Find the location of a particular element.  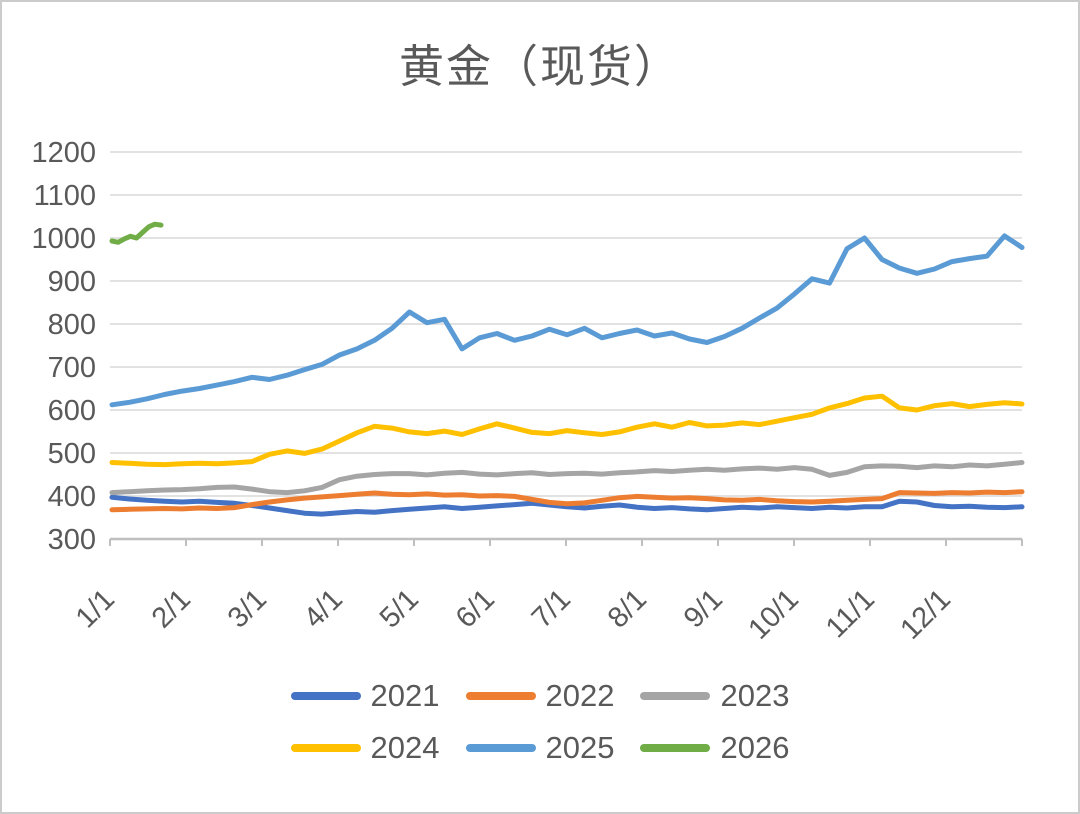

legend-row: 2021 2022 2023 is located at coordinates (539, 696).